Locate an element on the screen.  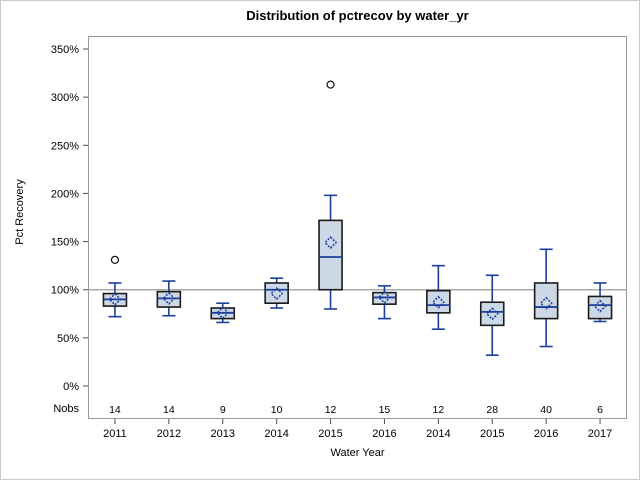
y-tick-label: 150% is located at coordinates (65, 243).